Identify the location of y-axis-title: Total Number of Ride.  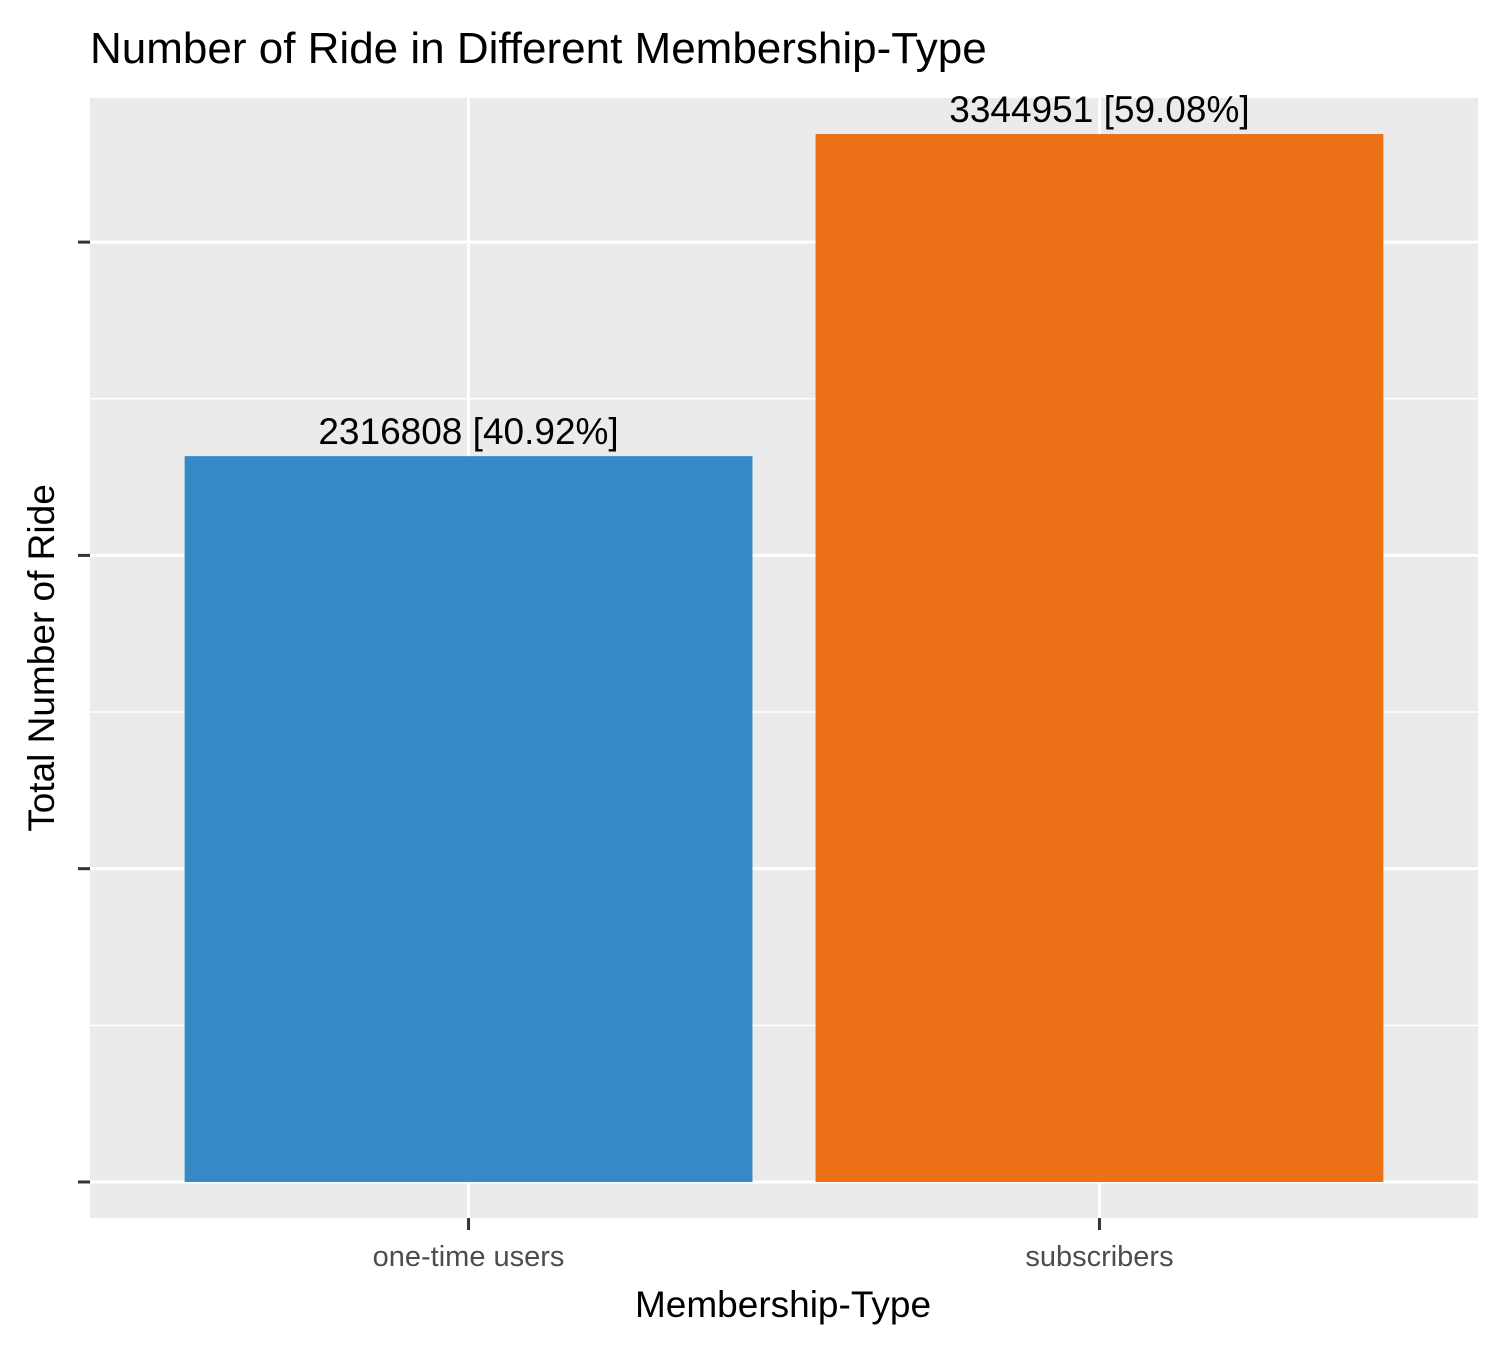
(41, 658).